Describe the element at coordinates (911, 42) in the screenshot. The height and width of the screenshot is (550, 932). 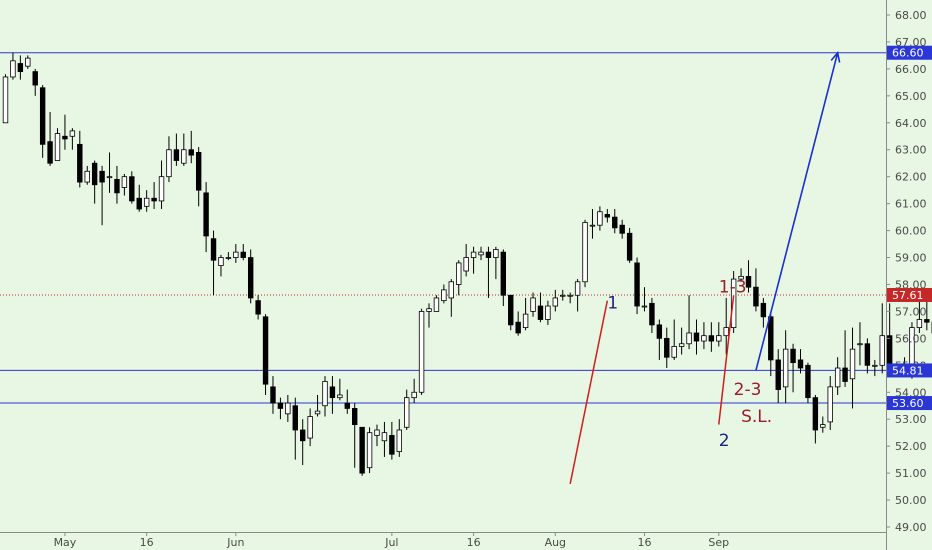
I see `price-tick-label: 67.00` at that location.